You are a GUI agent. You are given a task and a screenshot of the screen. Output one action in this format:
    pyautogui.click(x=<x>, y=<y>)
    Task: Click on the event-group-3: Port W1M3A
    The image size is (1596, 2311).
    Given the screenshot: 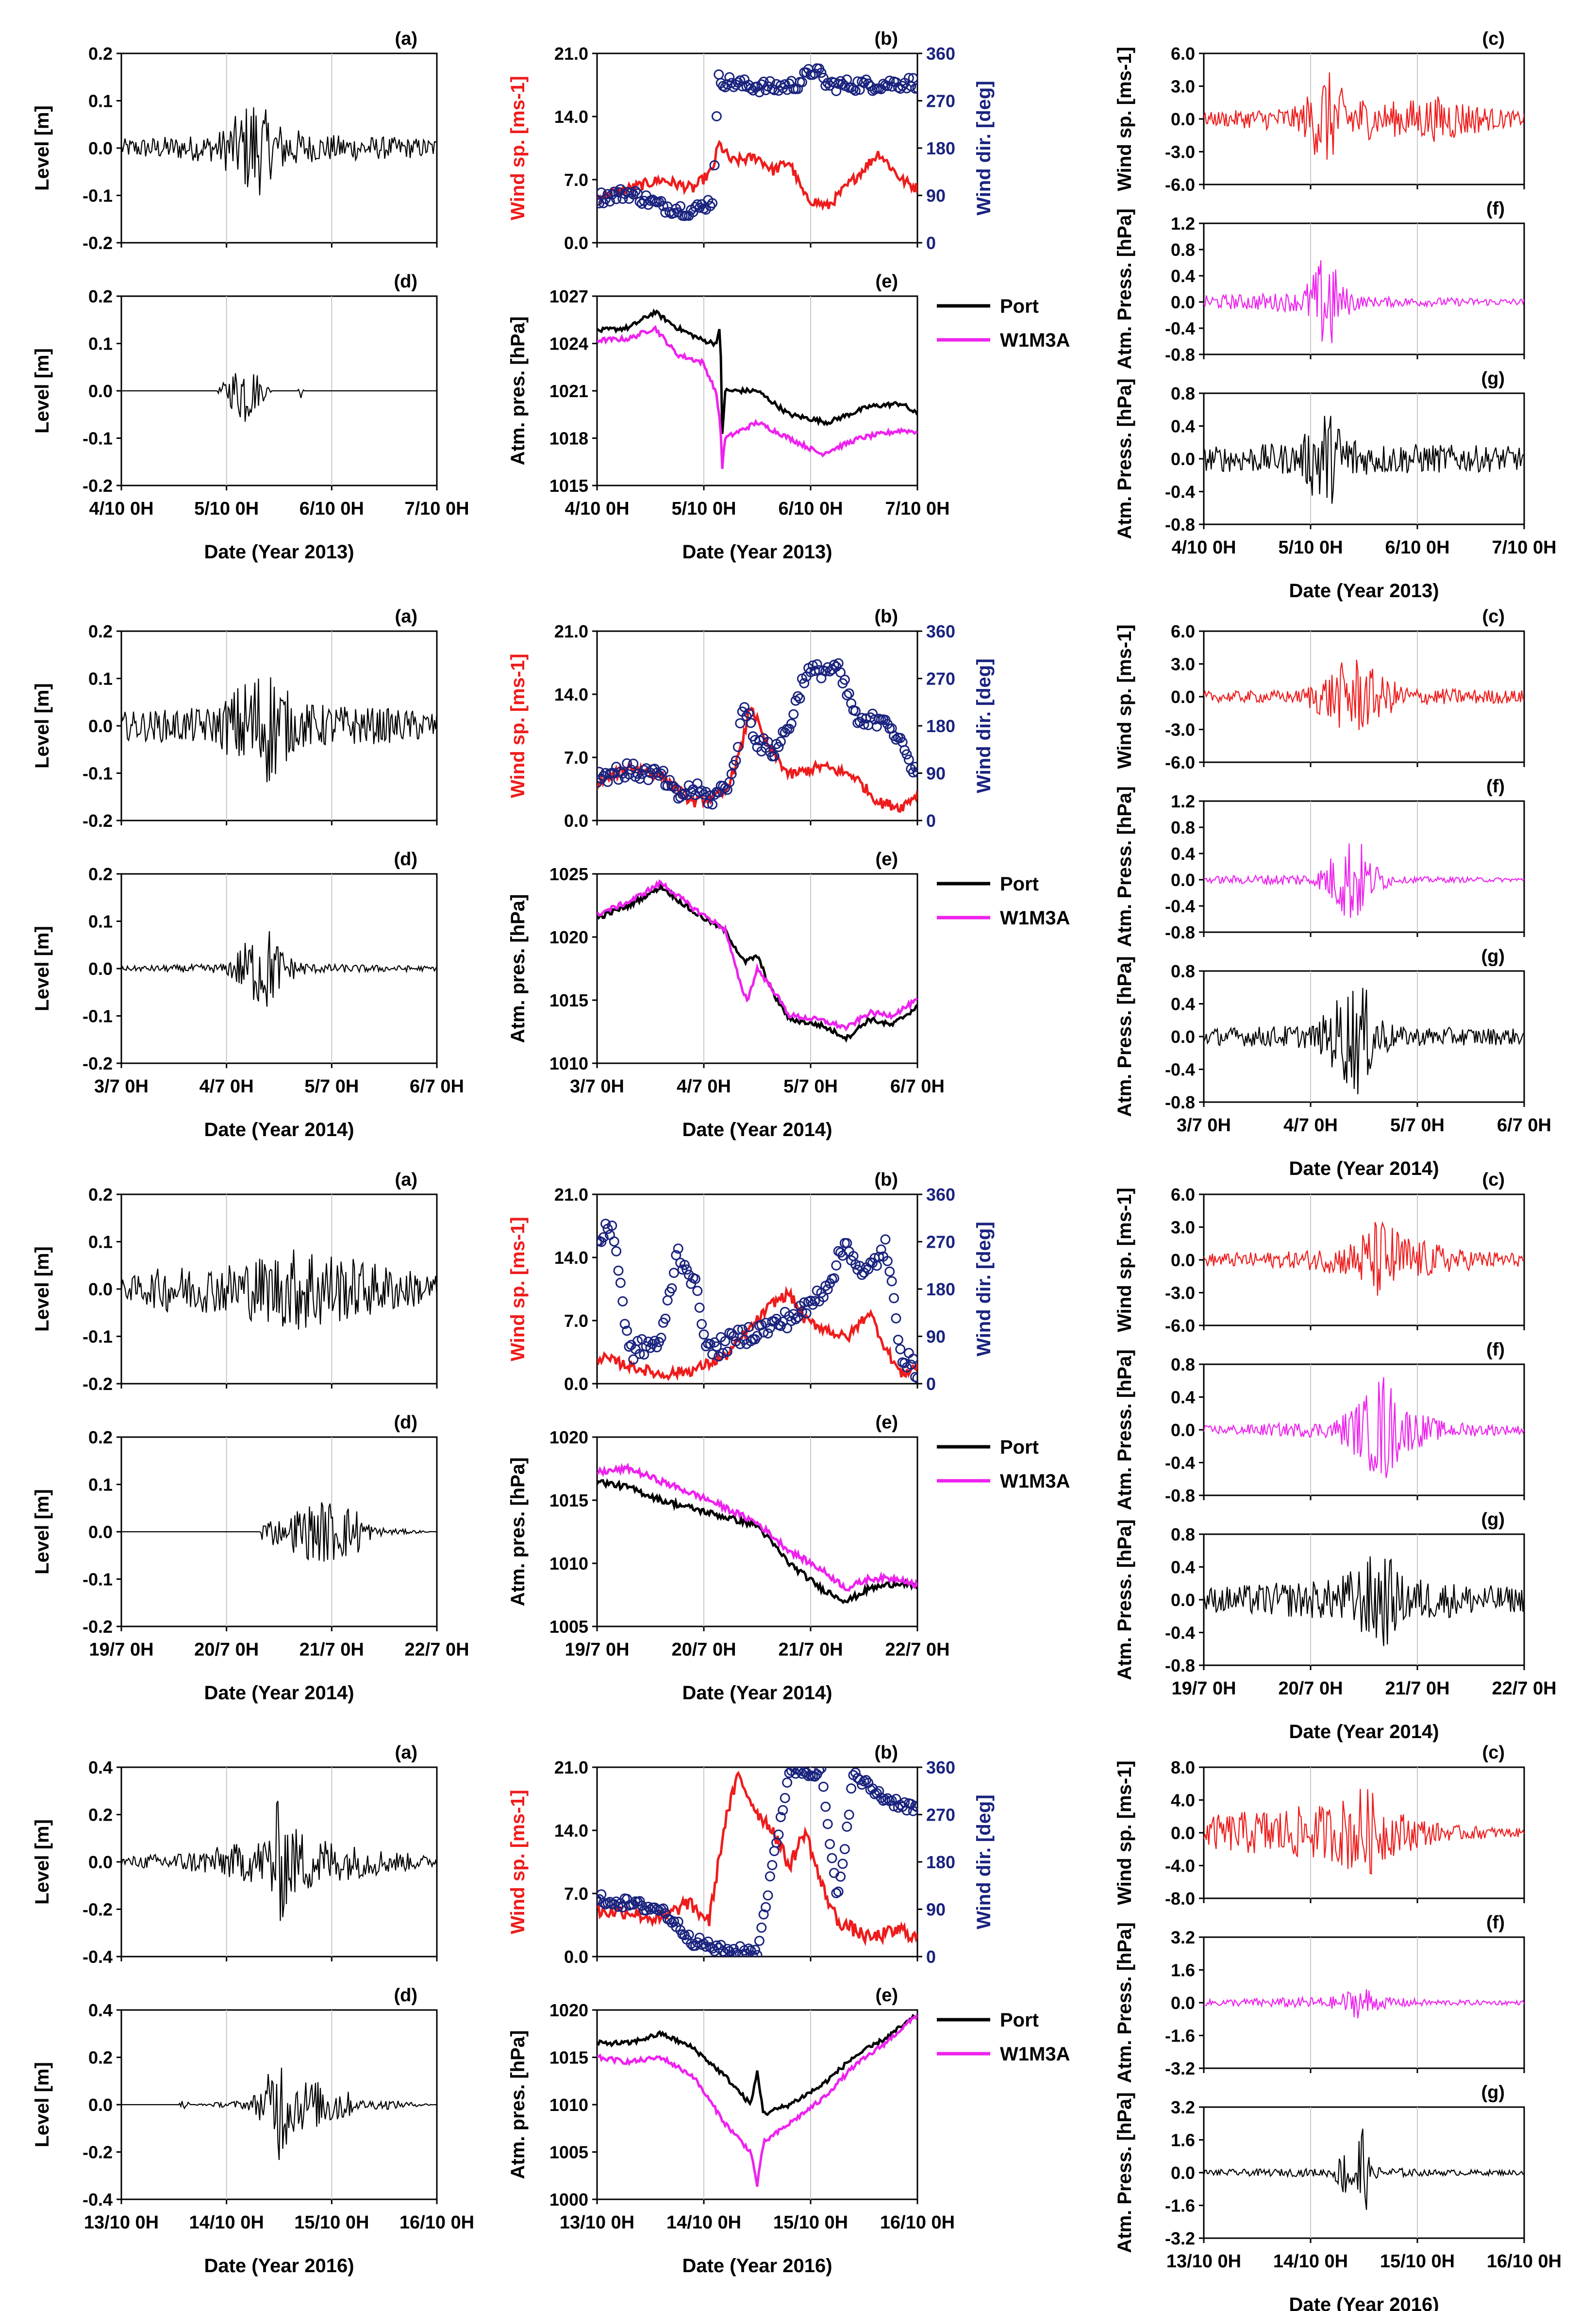 What is the action you would take?
    pyautogui.click(x=1004, y=1465)
    